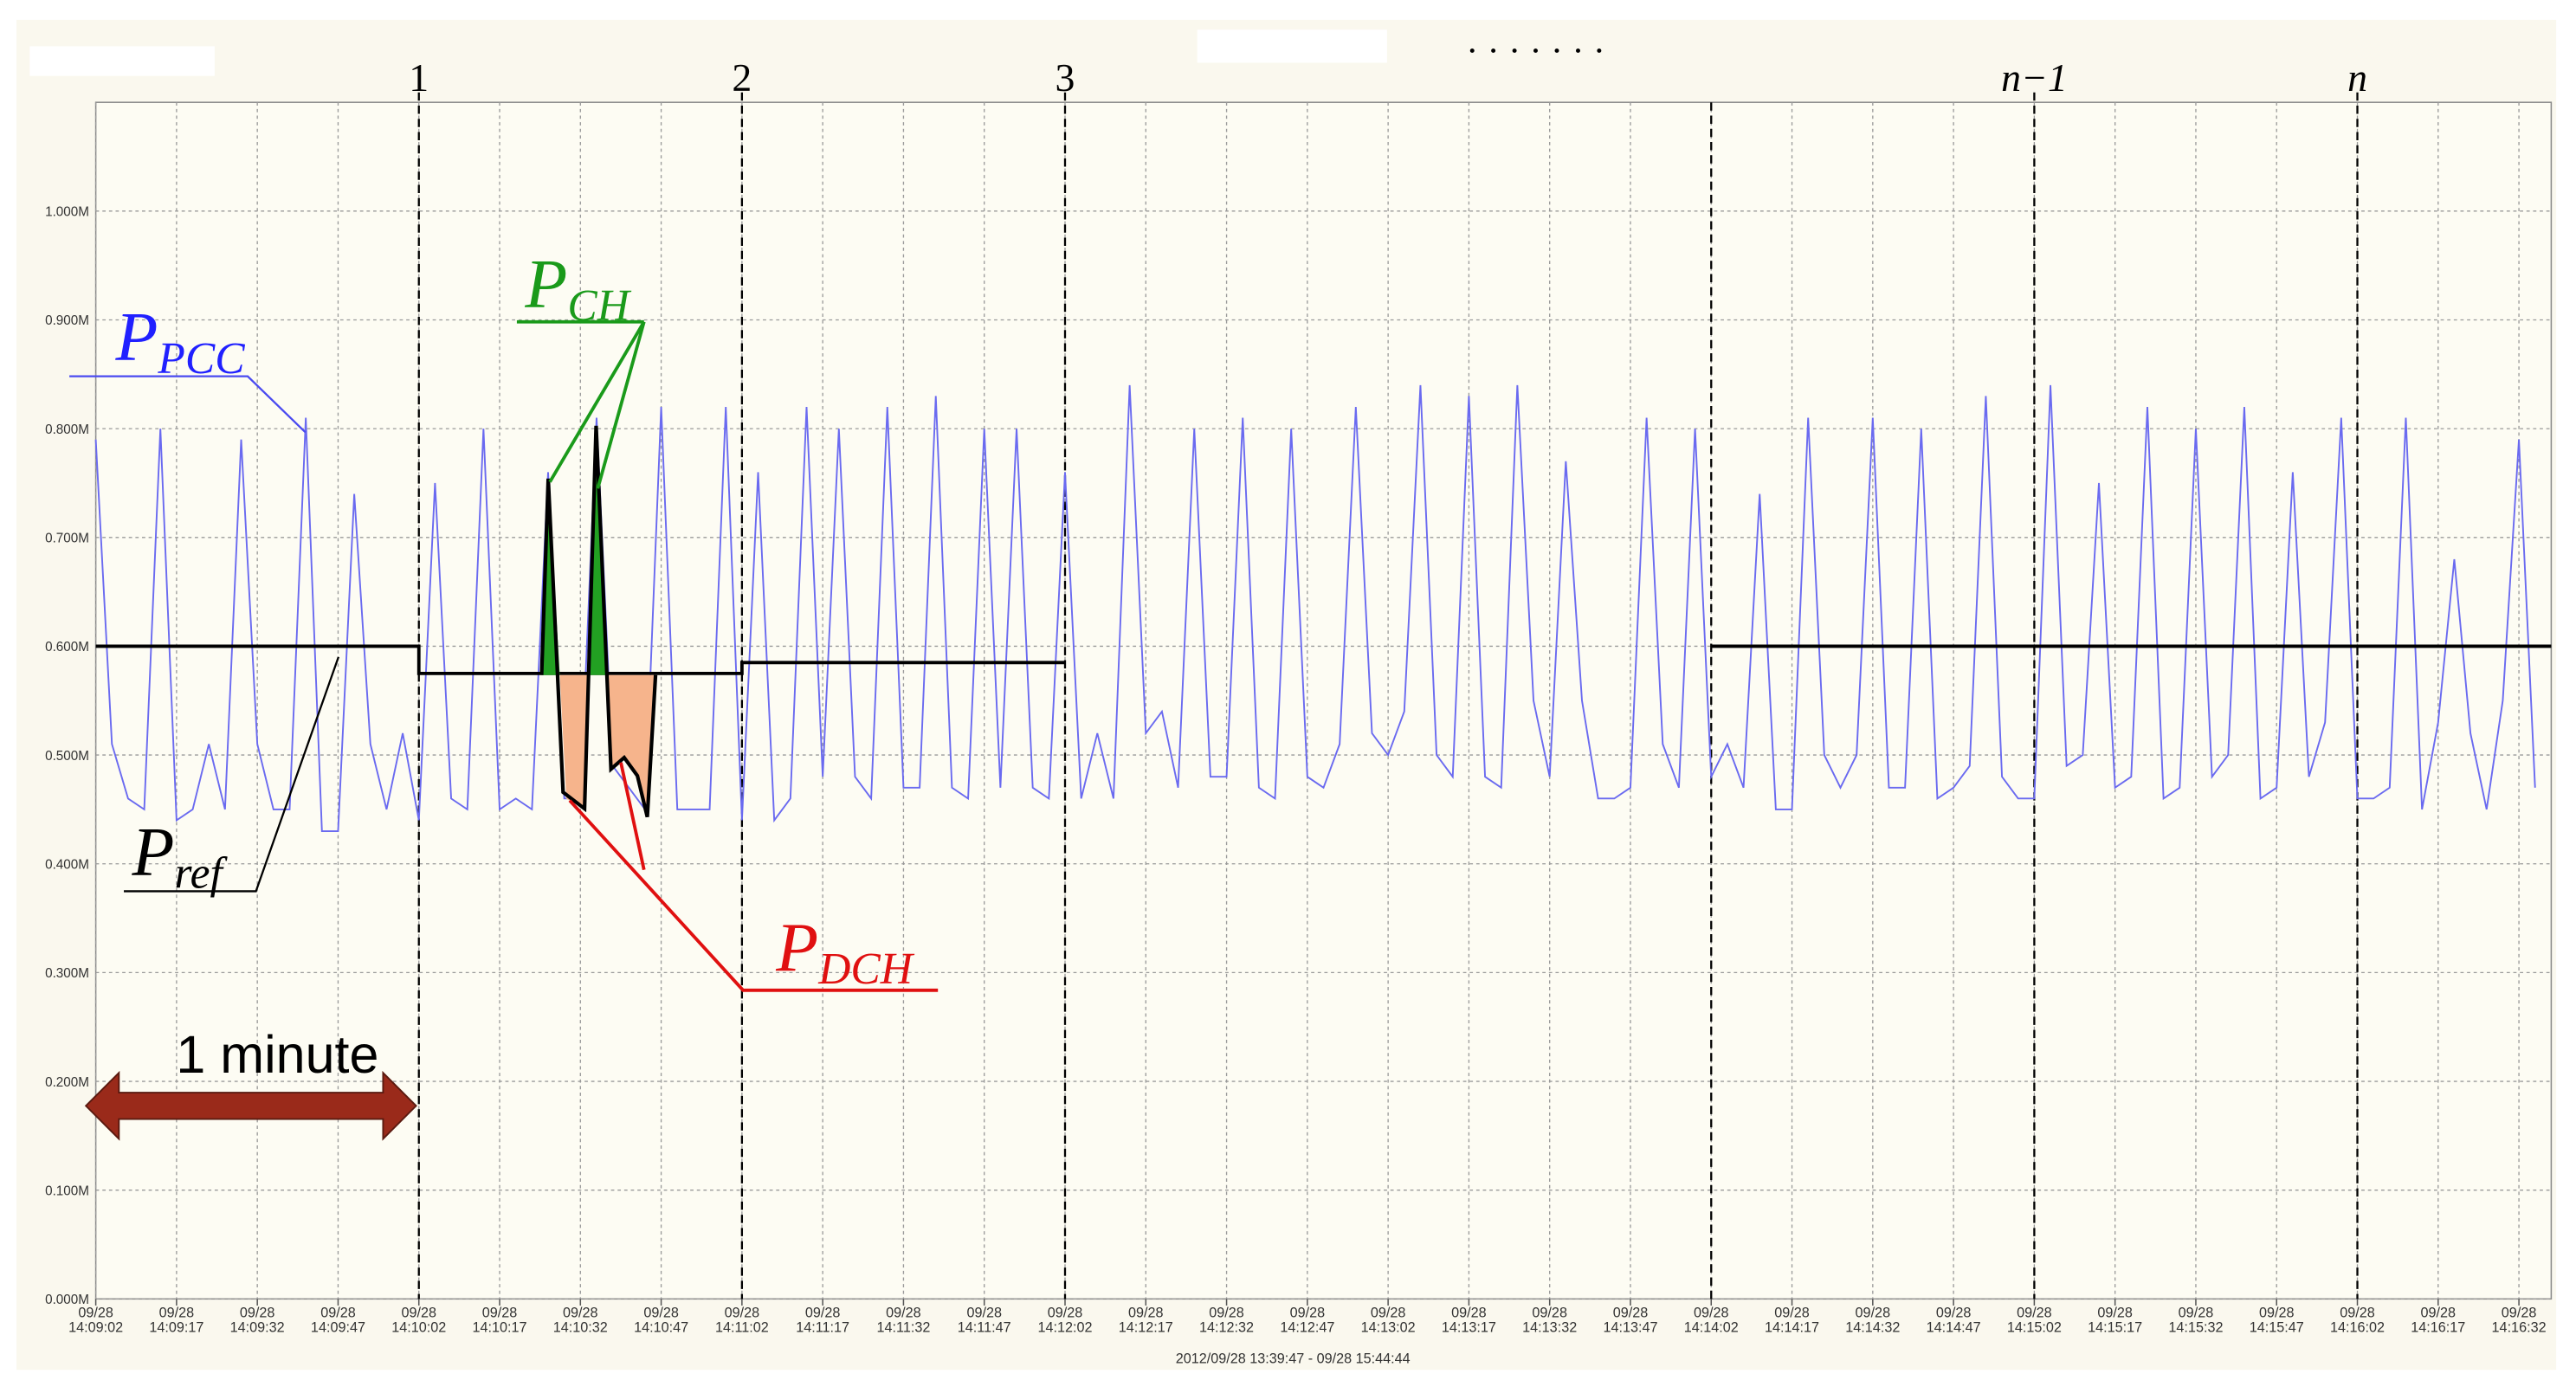 The height and width of the screenshot is (1393, 2576). I want to click on x-tick-label: 14:14:02, so click(1711, 1327).